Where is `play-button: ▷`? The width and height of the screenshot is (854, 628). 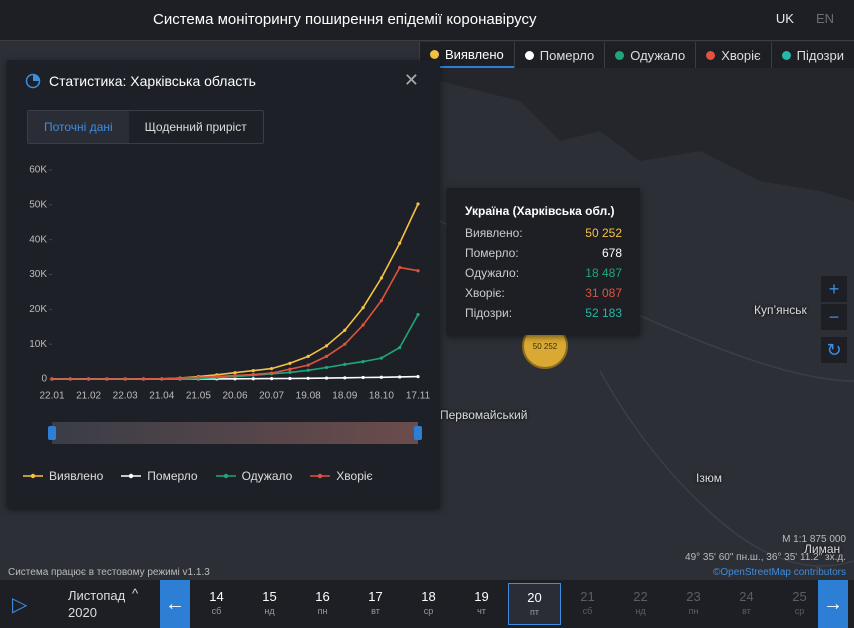 play-button: ▷ is located at coordinates (20, 605).